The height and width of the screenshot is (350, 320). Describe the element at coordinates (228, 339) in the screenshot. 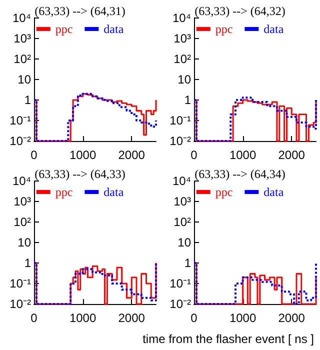

I see `x-axis-title: time from the flasher event [ ns ]` at that location.